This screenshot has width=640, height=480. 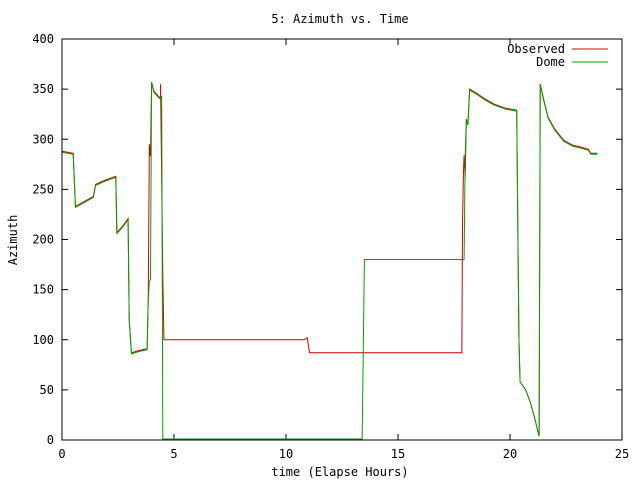 I want to click on x-tick-label: 20, so click(x=510, y=454).